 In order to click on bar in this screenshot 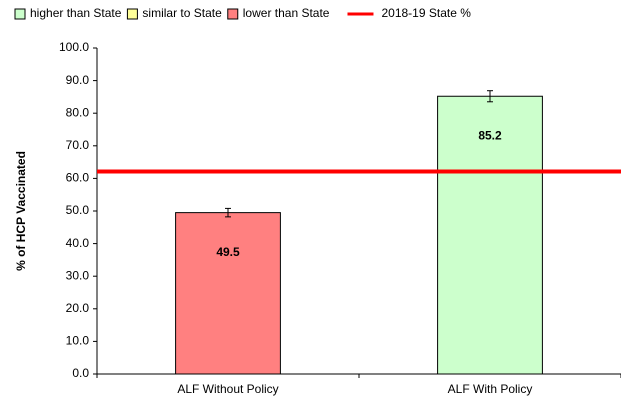, I will do `click(228, 293)`.